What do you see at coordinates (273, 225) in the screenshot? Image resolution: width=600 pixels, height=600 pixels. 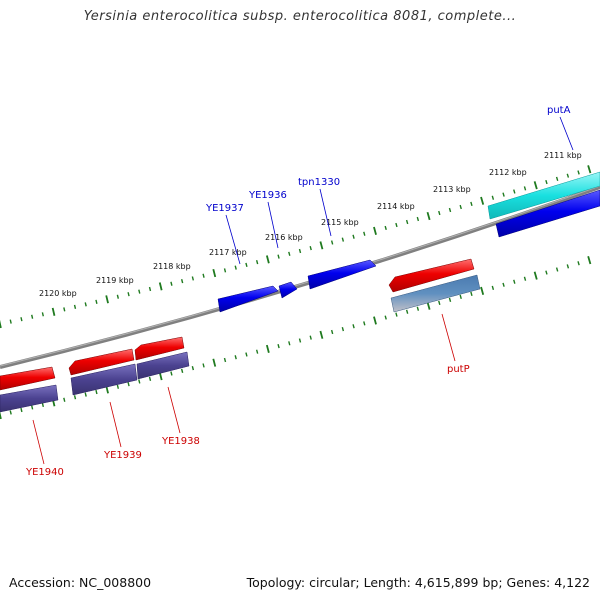 I see `leader-YE1936` at bounding box center [273, 225].